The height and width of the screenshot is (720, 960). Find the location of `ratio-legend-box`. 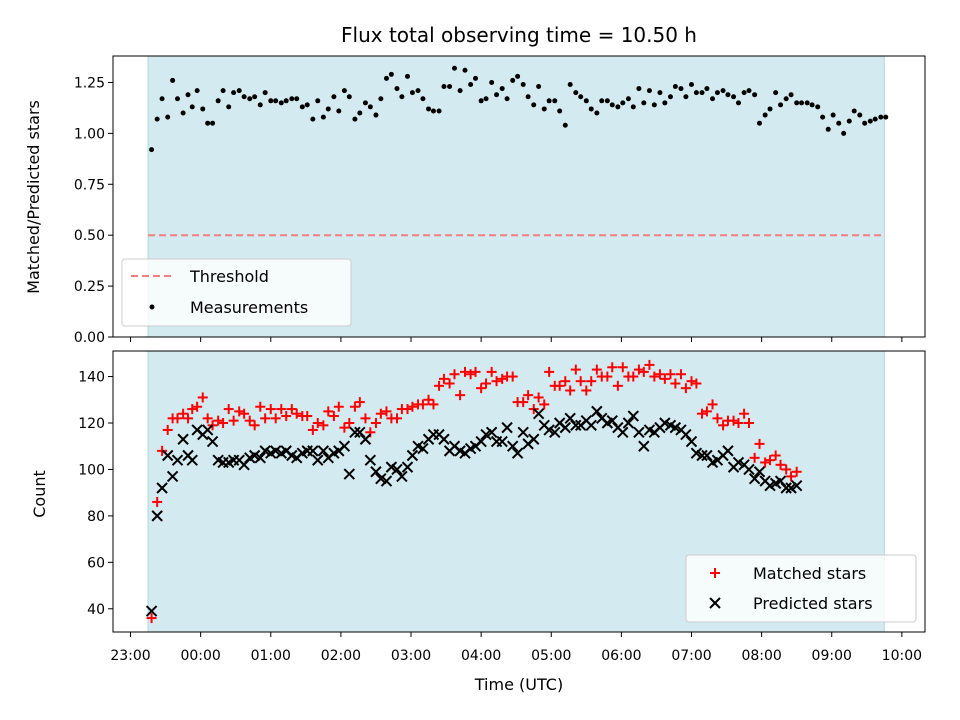

ratio-legend-box is located at coordinates (236, 292).